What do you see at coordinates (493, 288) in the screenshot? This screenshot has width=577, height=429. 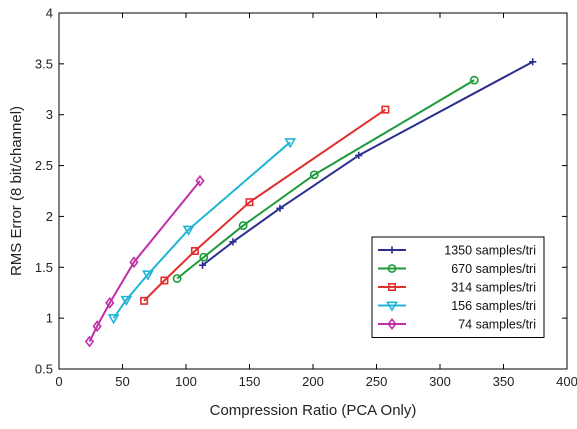 I see `legend-label: 314 samples/tri` at bounding box center [493, 288].